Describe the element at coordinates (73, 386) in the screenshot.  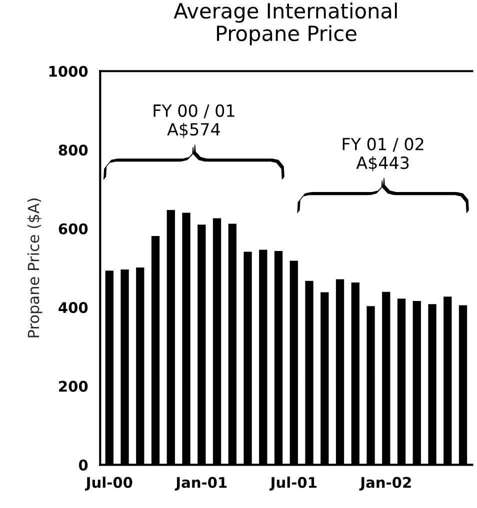
I see `y-tick-label: 200` at that location.